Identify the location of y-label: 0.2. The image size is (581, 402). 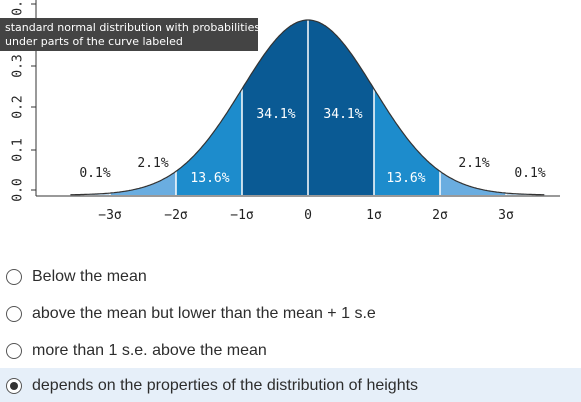
(18, 106).